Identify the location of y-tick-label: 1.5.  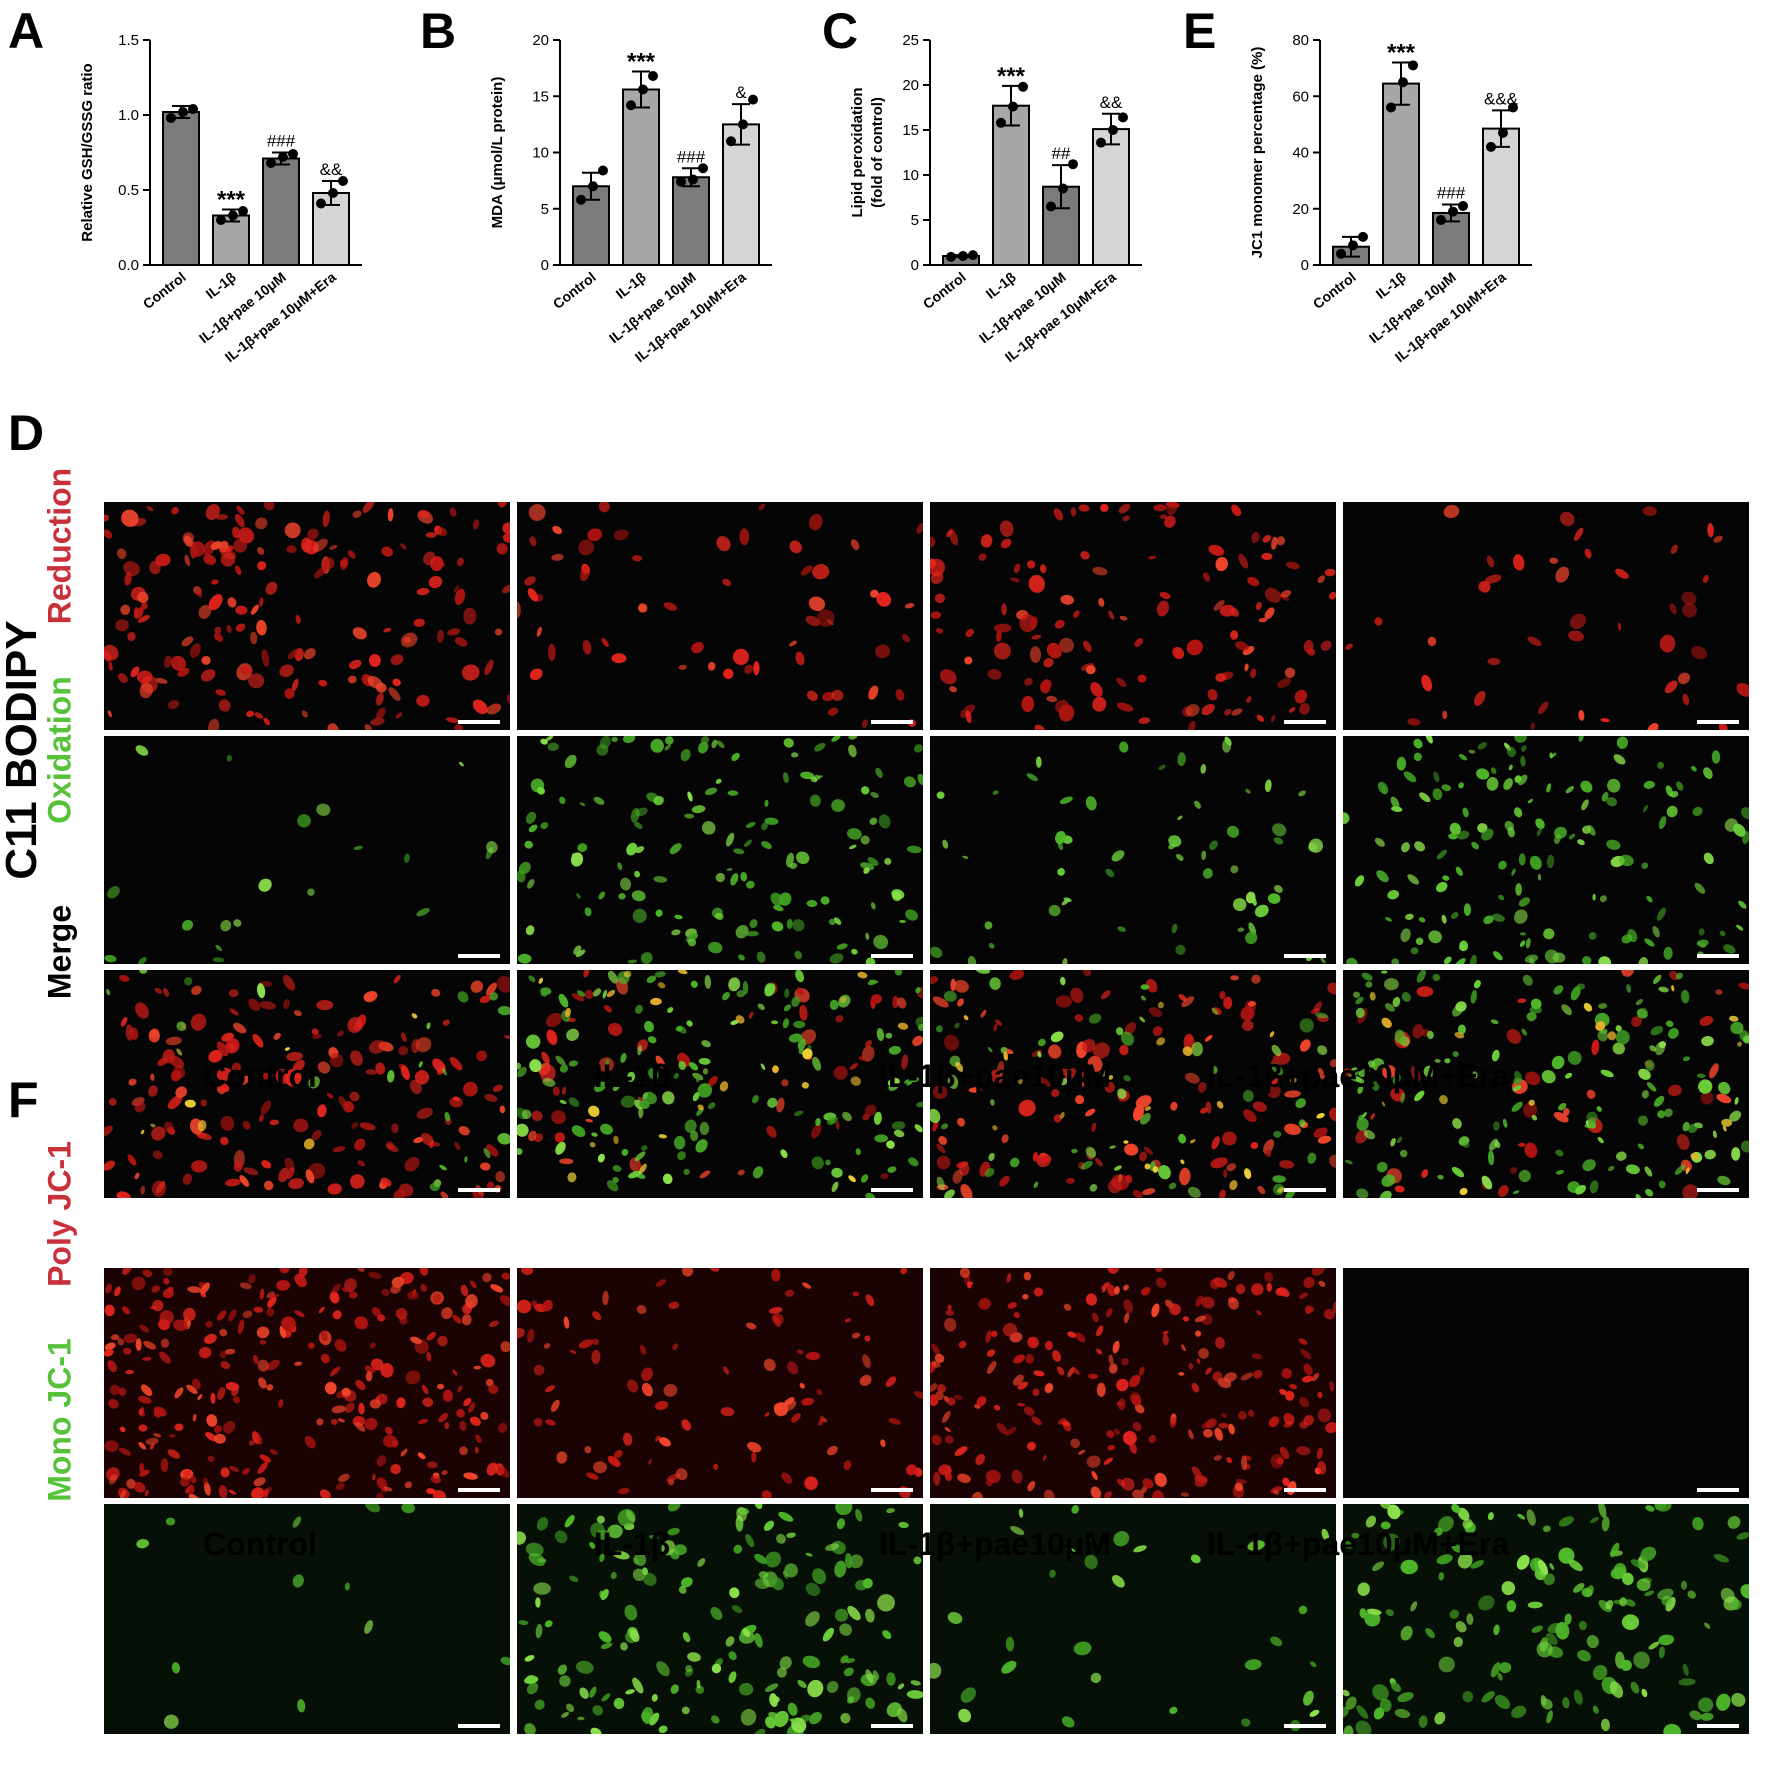
(128, 40).